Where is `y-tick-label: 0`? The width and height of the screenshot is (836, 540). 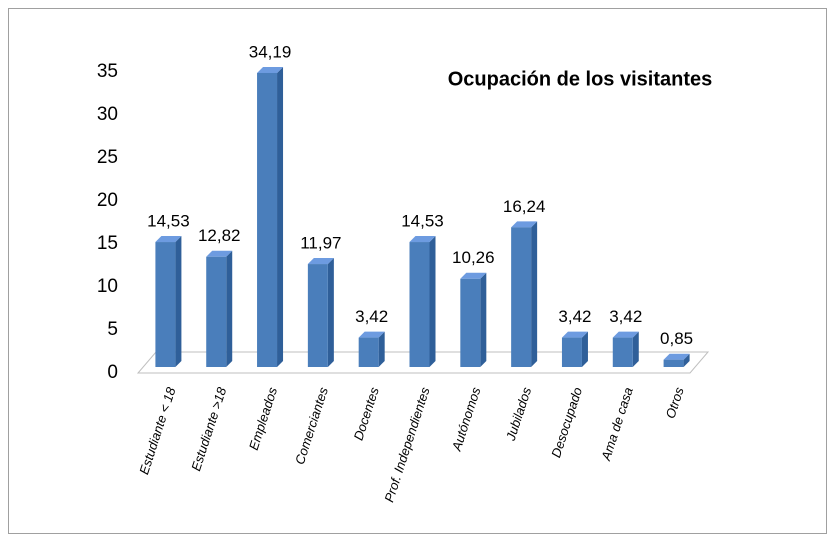 y-tick-label: 0 is located at coordinates (112, 372).